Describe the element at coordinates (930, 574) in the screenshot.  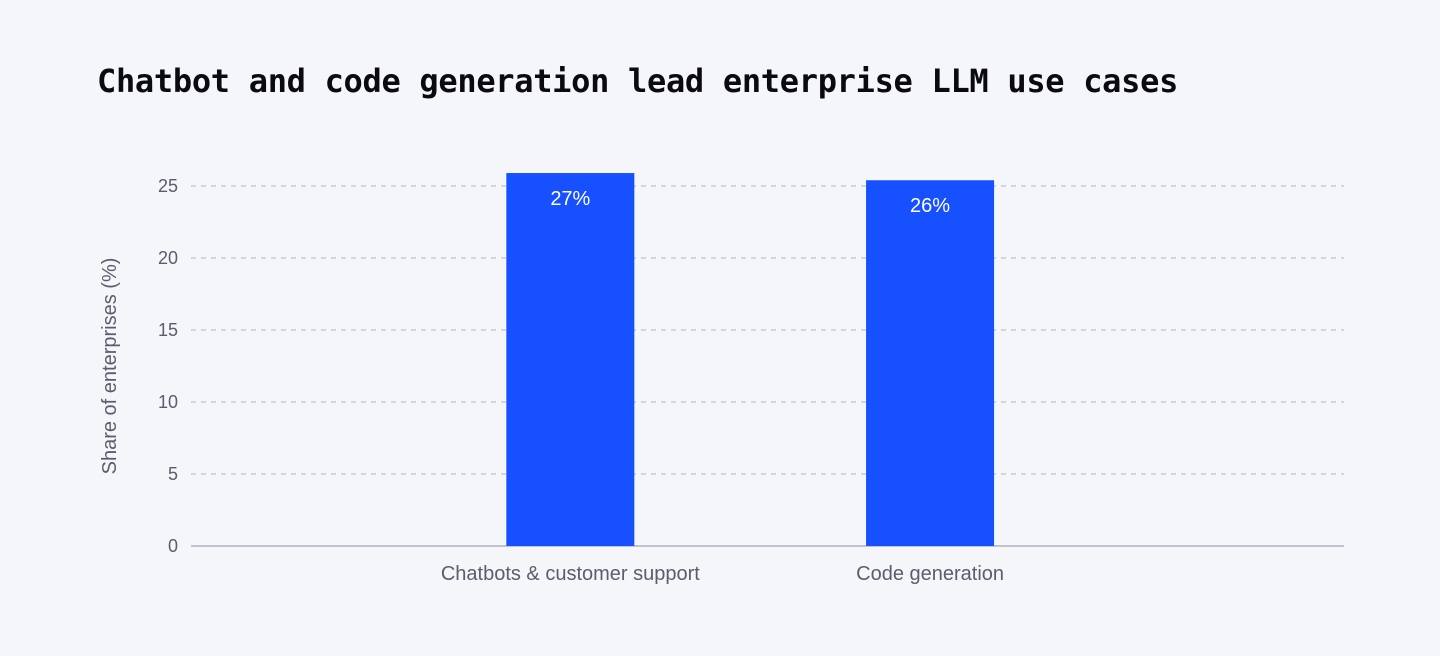
I see `x-tick-label: Code generation` at that location.